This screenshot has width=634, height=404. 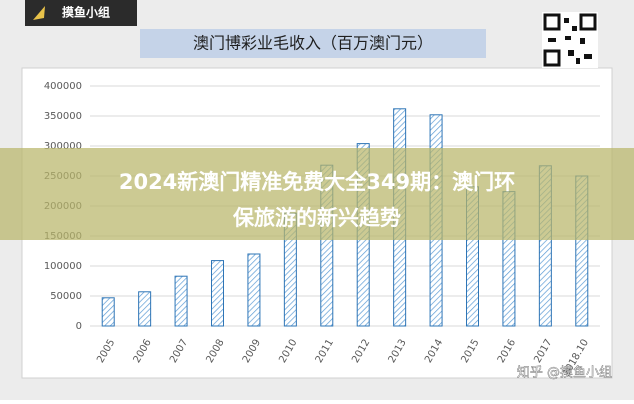 What do you see at coordinates (317, 182) in the screenshot?
I see `banner-line: 2024新澳门精准免费大全349期：澳门环` at bounding box center [317, 182].